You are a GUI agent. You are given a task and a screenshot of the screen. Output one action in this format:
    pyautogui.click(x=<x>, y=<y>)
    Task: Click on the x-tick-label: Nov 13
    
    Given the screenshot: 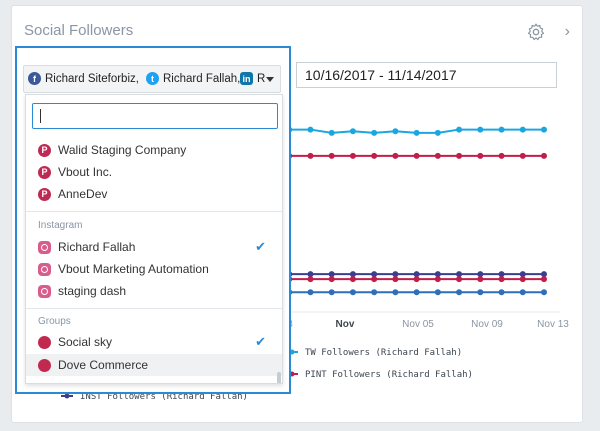 What is the action you would take?
    pyautogui.click(x=553, y=324)
    